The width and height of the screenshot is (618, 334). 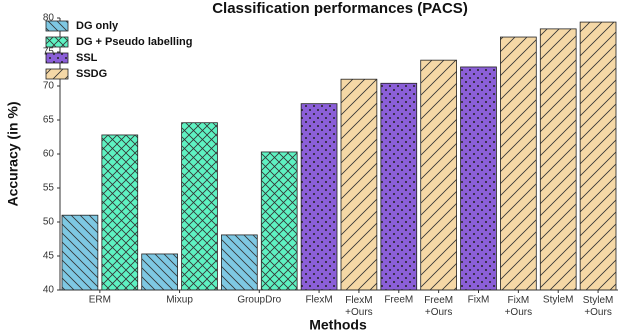 I want to click on y-axis-label: Accuracy (in %), so click(x=13, y=153).